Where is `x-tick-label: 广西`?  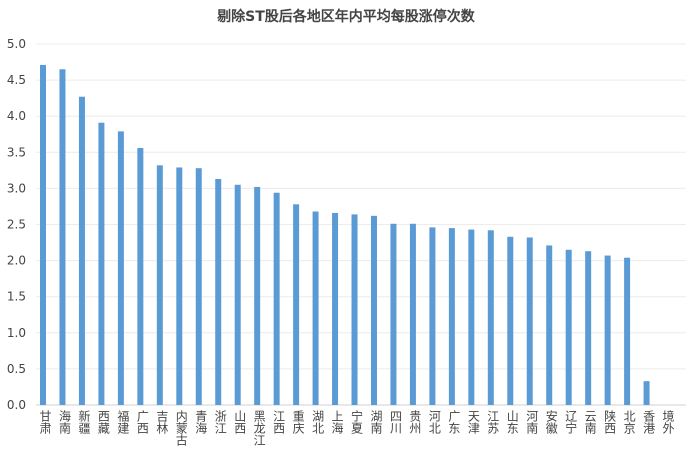
x-tick-label: 广西 is located at coordinates (142, 422).